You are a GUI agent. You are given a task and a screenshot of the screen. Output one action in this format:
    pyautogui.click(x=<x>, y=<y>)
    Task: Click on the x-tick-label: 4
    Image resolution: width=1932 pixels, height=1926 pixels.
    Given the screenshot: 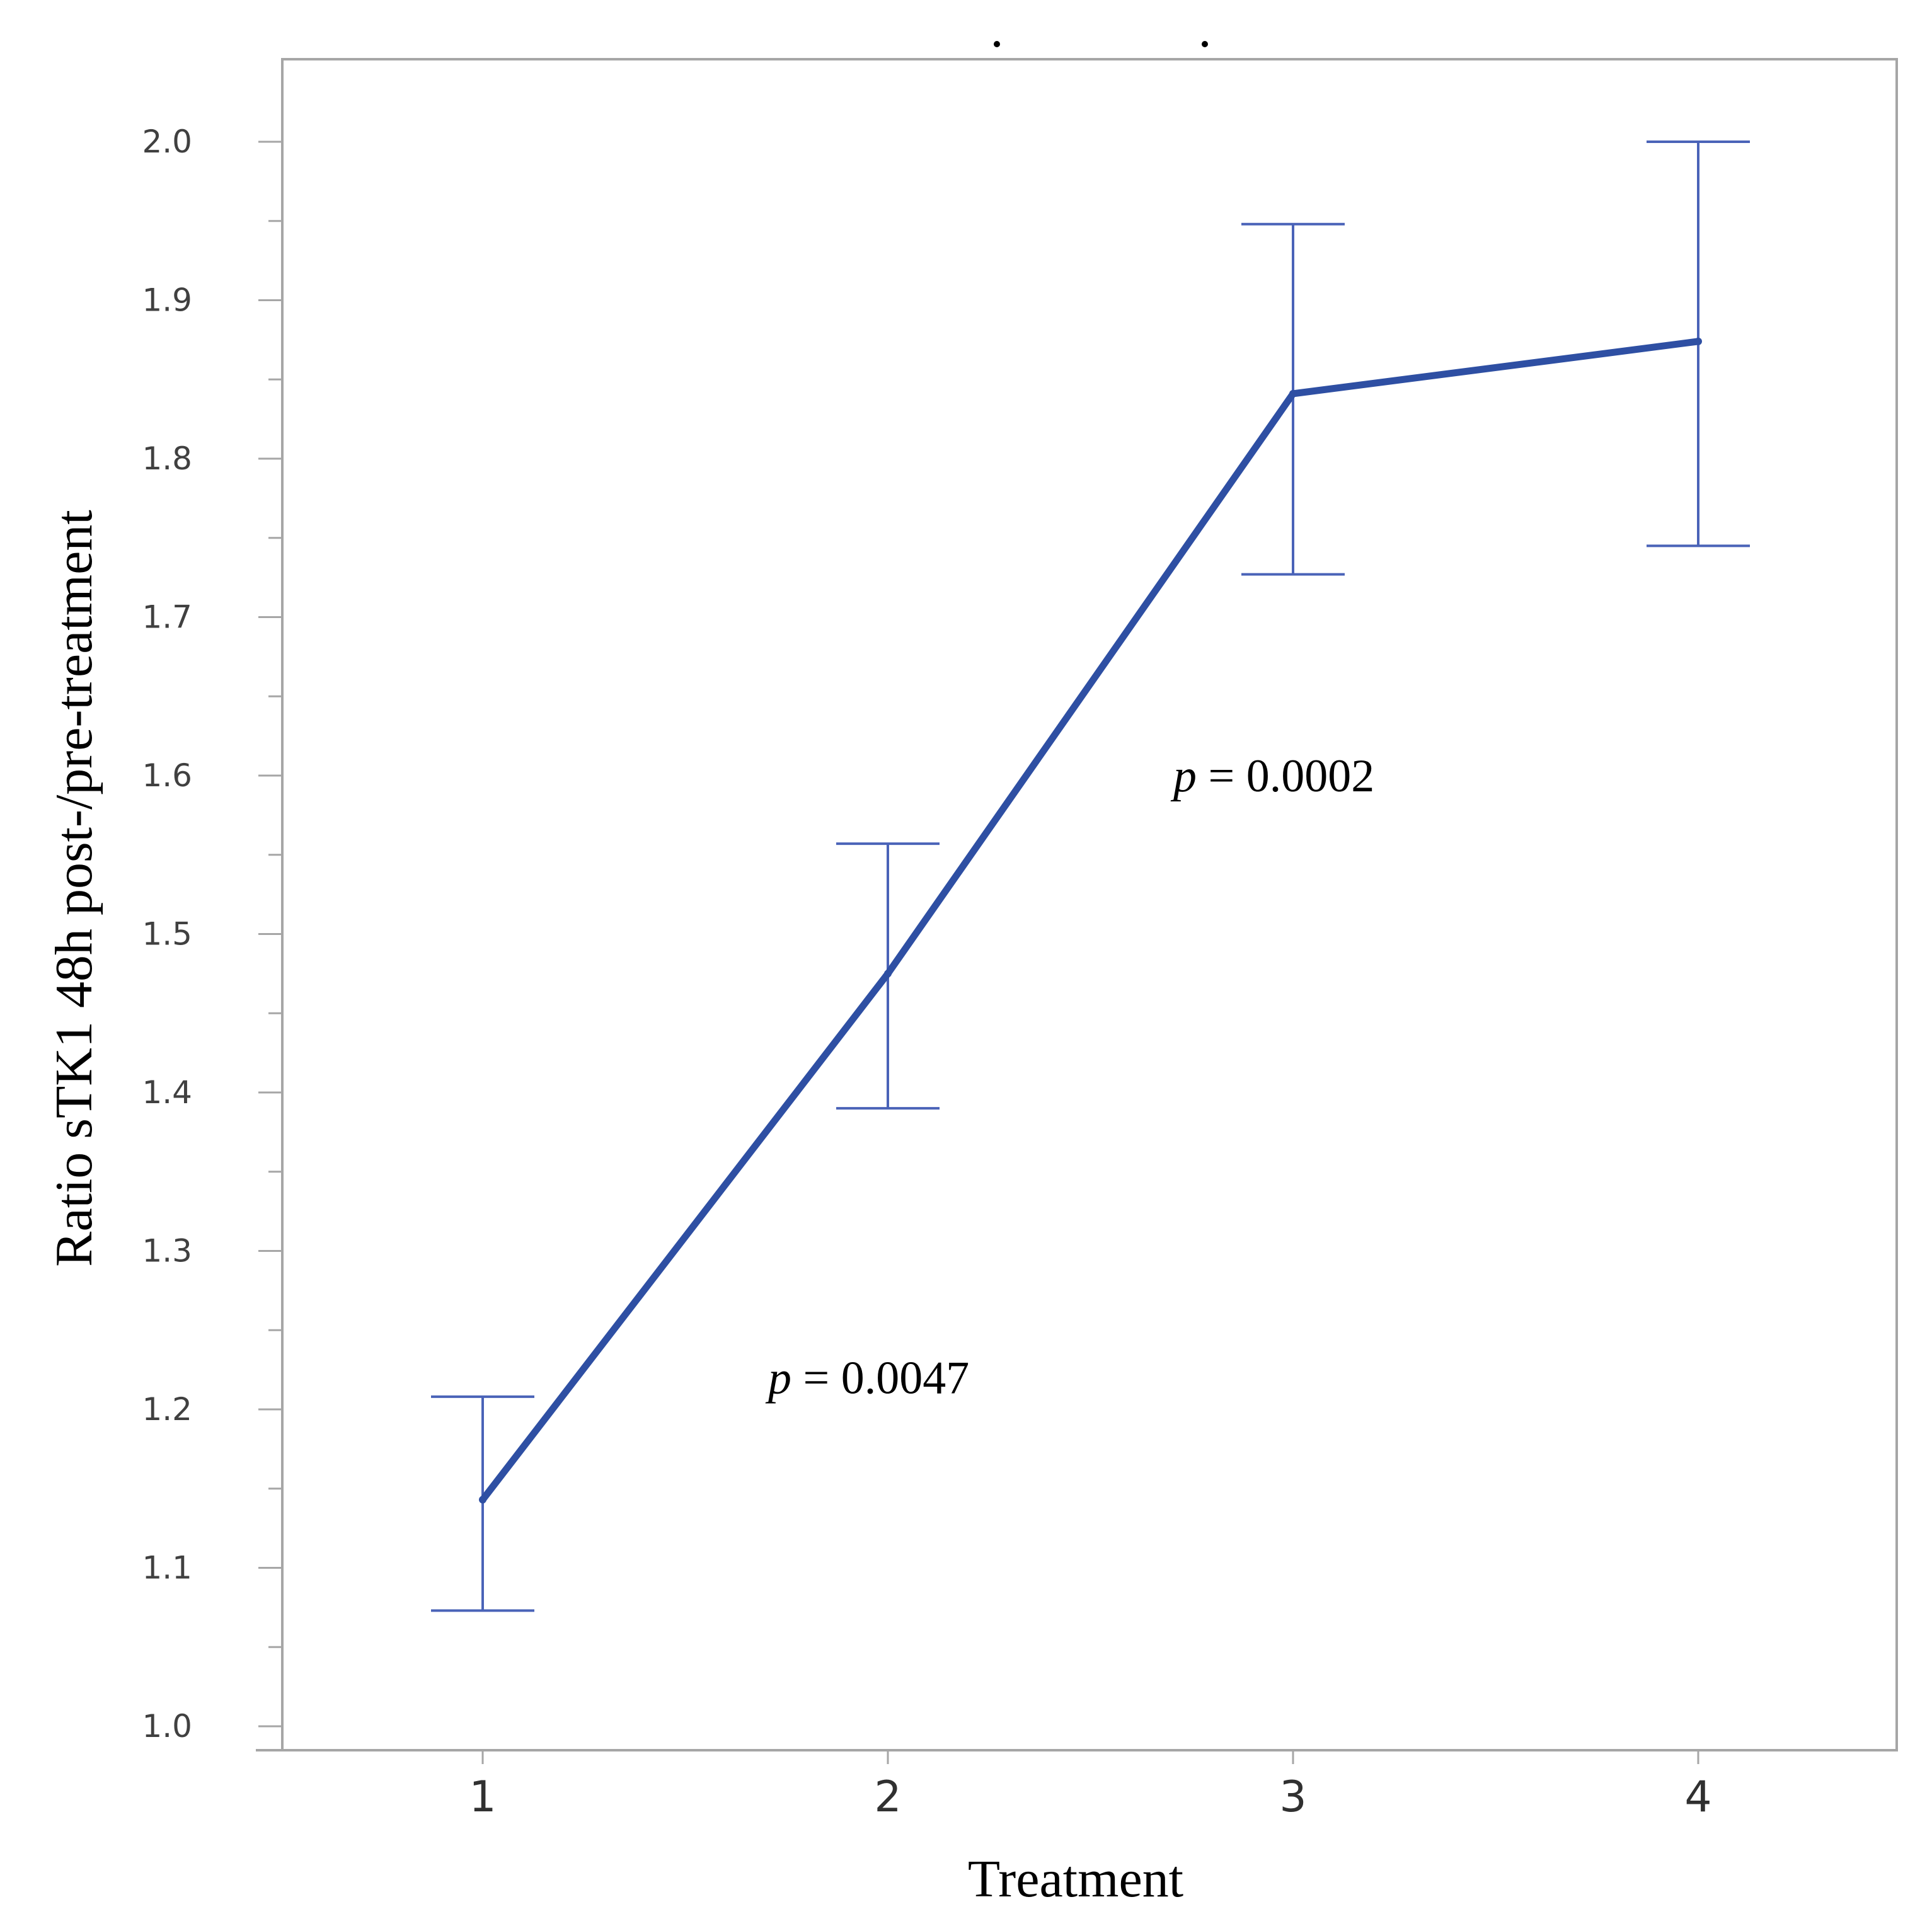 What is the action you would take?
    pyautogui.click(x=1697, y=1797)
    